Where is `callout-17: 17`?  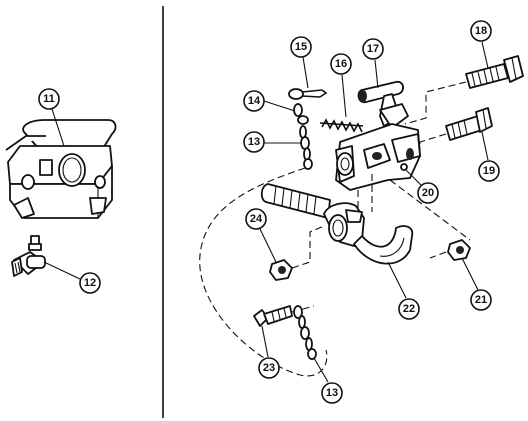 callout-17: 17 is located at coordinates (373, 49).